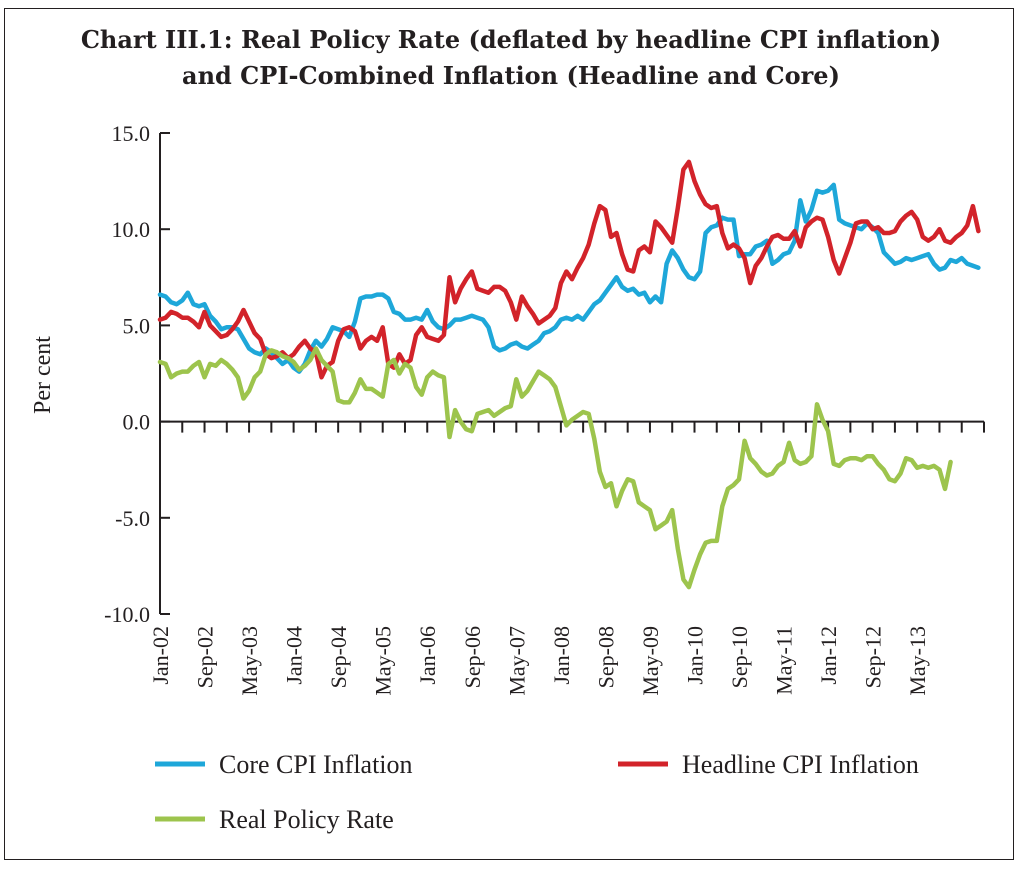 This screenshot has width=1022, height=872. Describe the element at coordinates (694, 655) in the screenshot. I see `x-tick-label: Jan-10` at that location.